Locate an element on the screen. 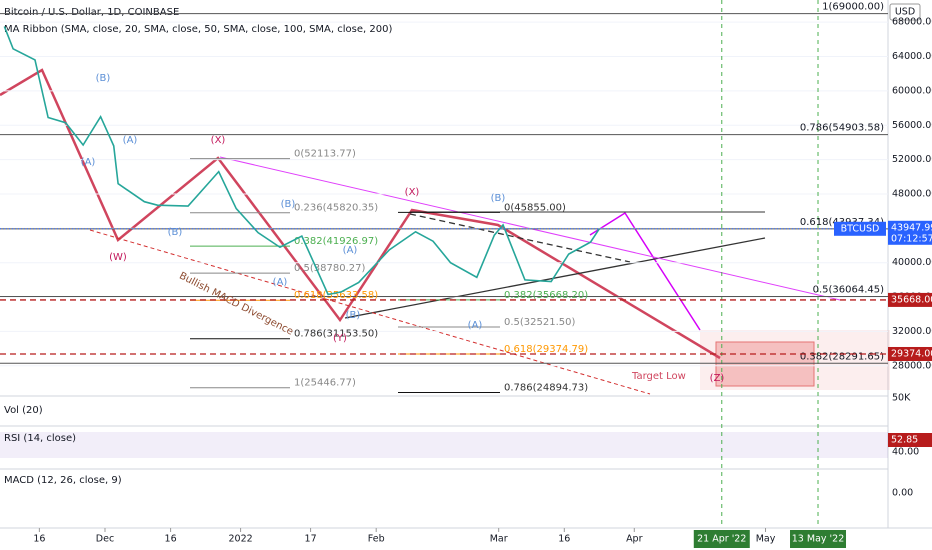 This screenshot has height=550, width=932. fib-label: 0.382(35668.20) is located at coordinates (546, 295).